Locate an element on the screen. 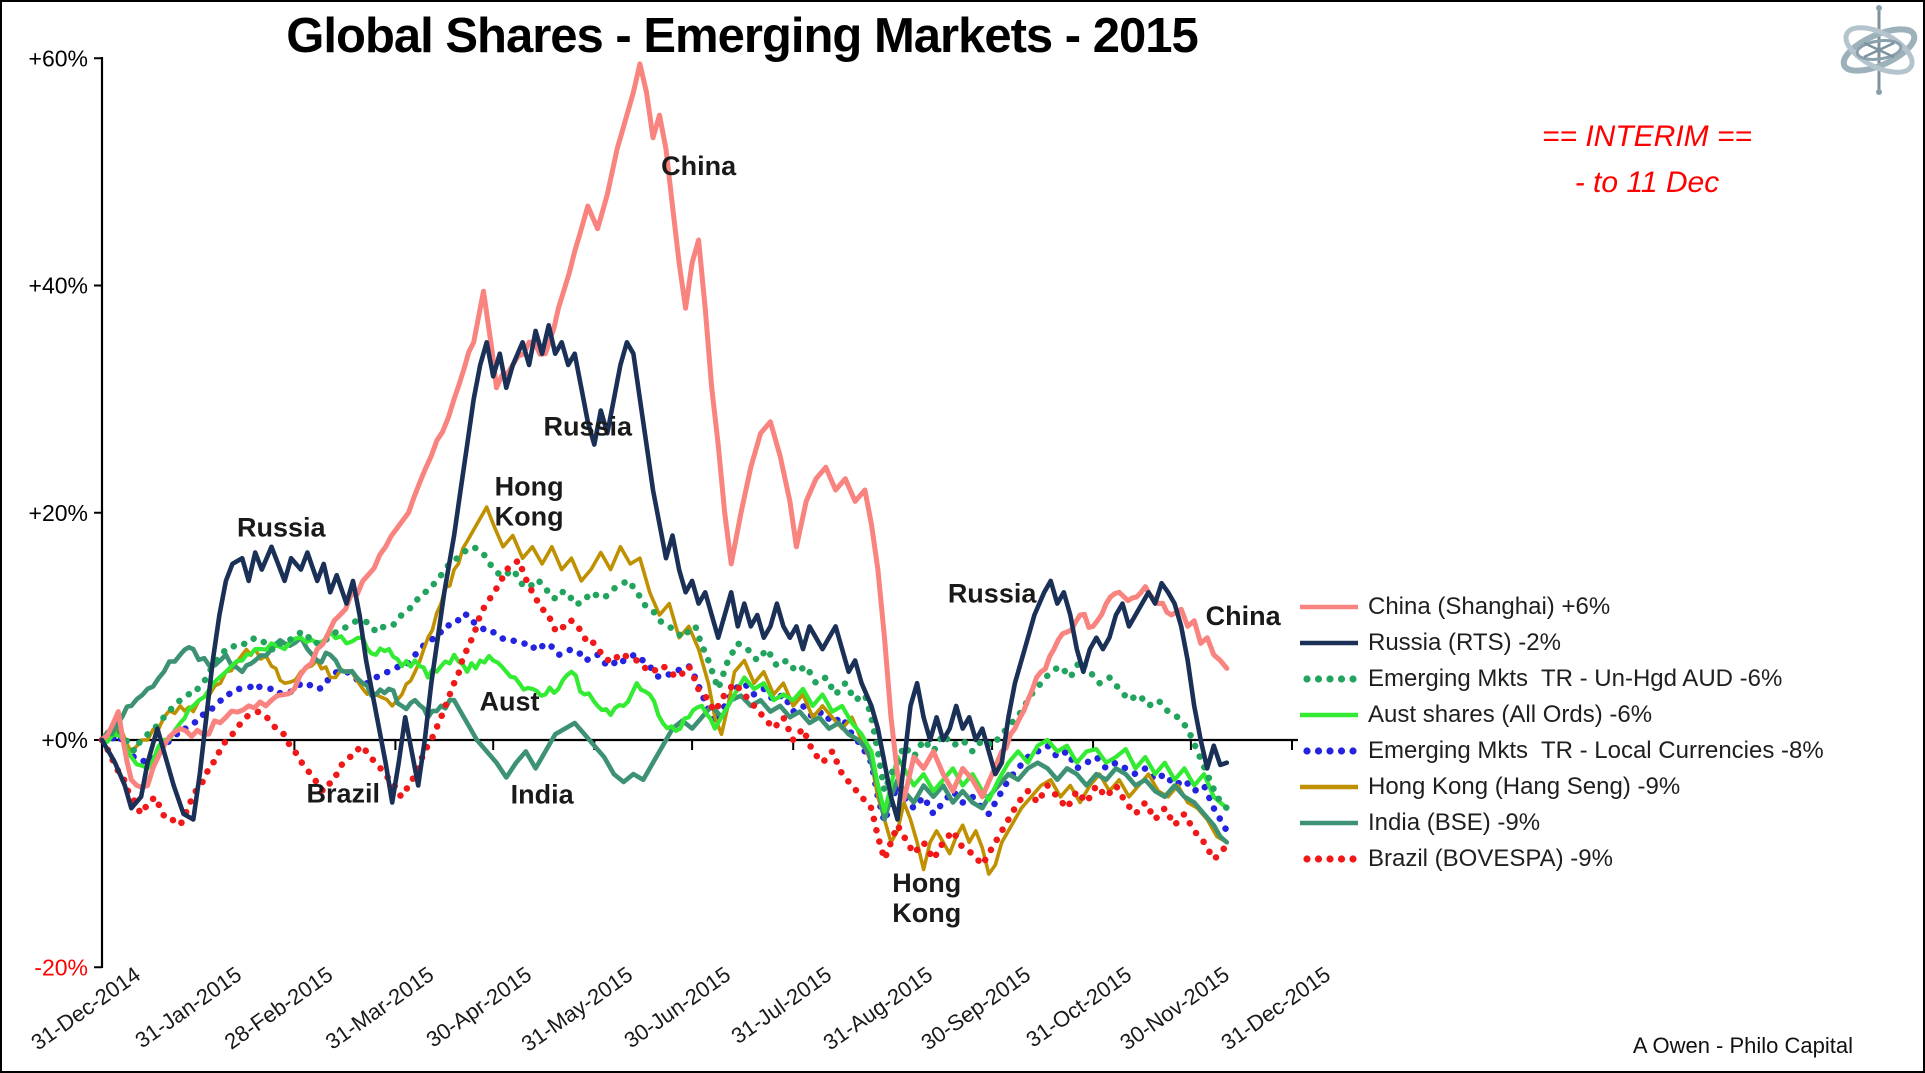 The image size is (1925, 1073). x-axis-tick-label: 31-May-2015 is located at coordinates (577, 1009).